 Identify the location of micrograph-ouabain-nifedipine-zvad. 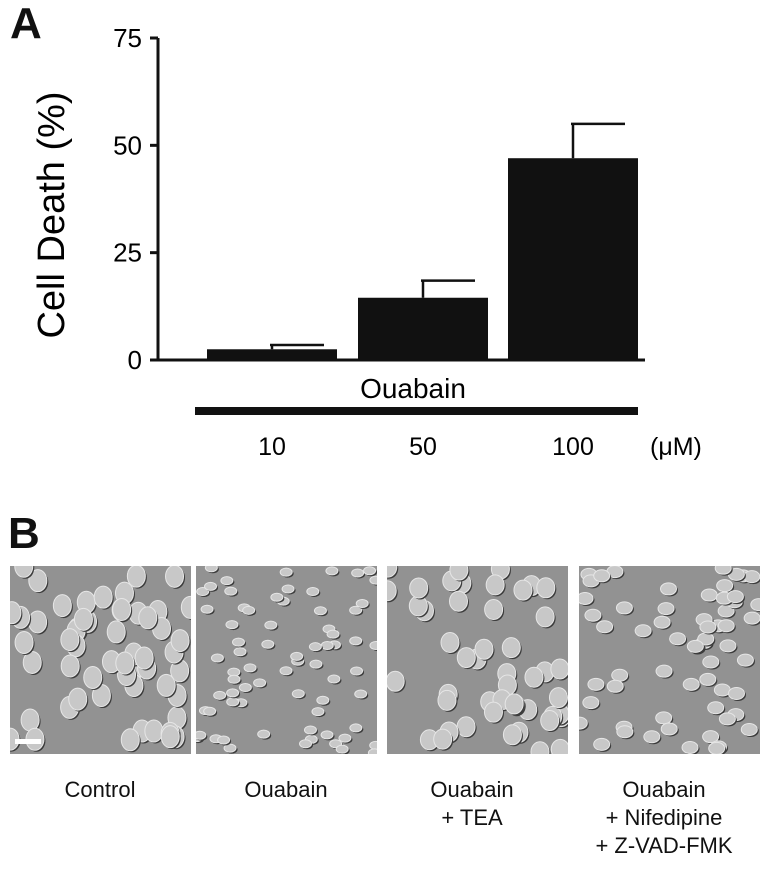
(669, 660).